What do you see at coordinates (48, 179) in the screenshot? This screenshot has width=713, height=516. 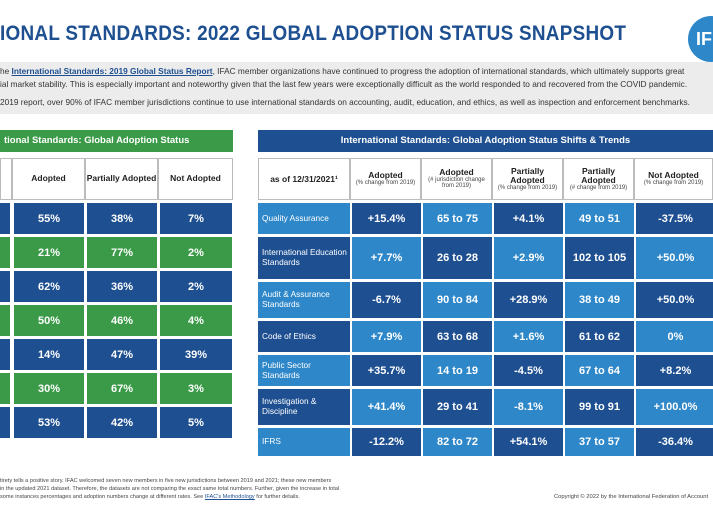 I see `left-col-header: Adopted` at bounding box center [48, 179].